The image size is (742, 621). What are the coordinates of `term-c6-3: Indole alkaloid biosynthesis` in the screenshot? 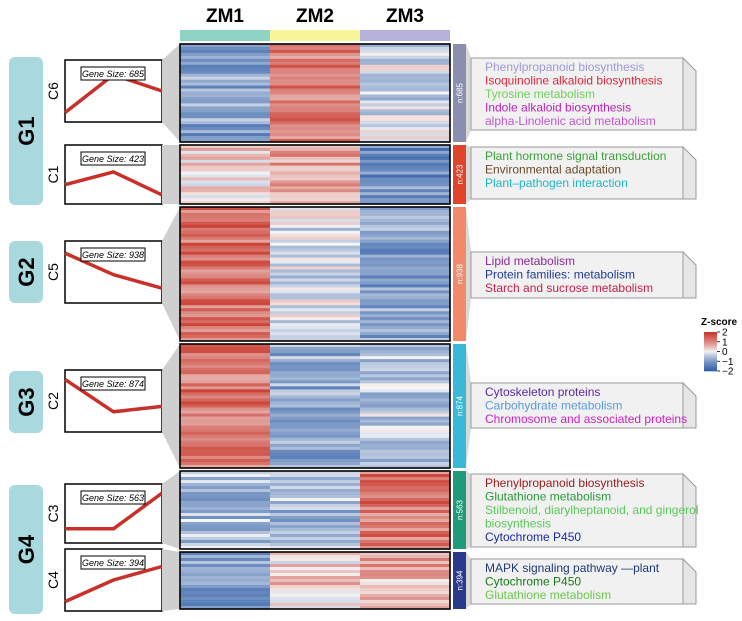 It's located at (558, 108).